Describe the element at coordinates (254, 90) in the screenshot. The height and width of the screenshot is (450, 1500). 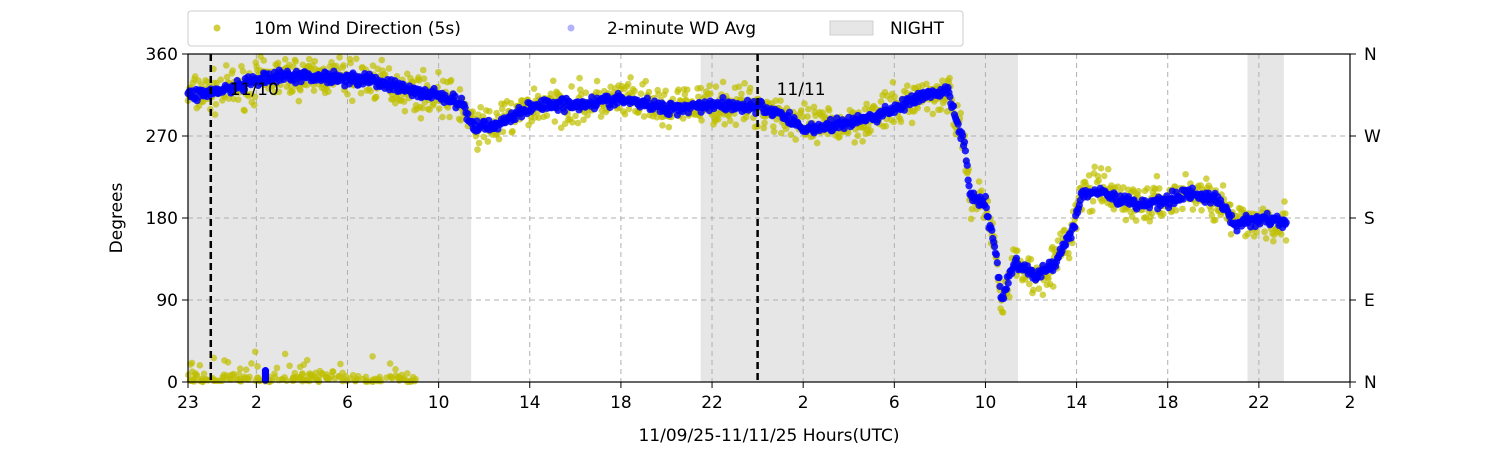
I see `date-marker-label: 11/10` at that location.